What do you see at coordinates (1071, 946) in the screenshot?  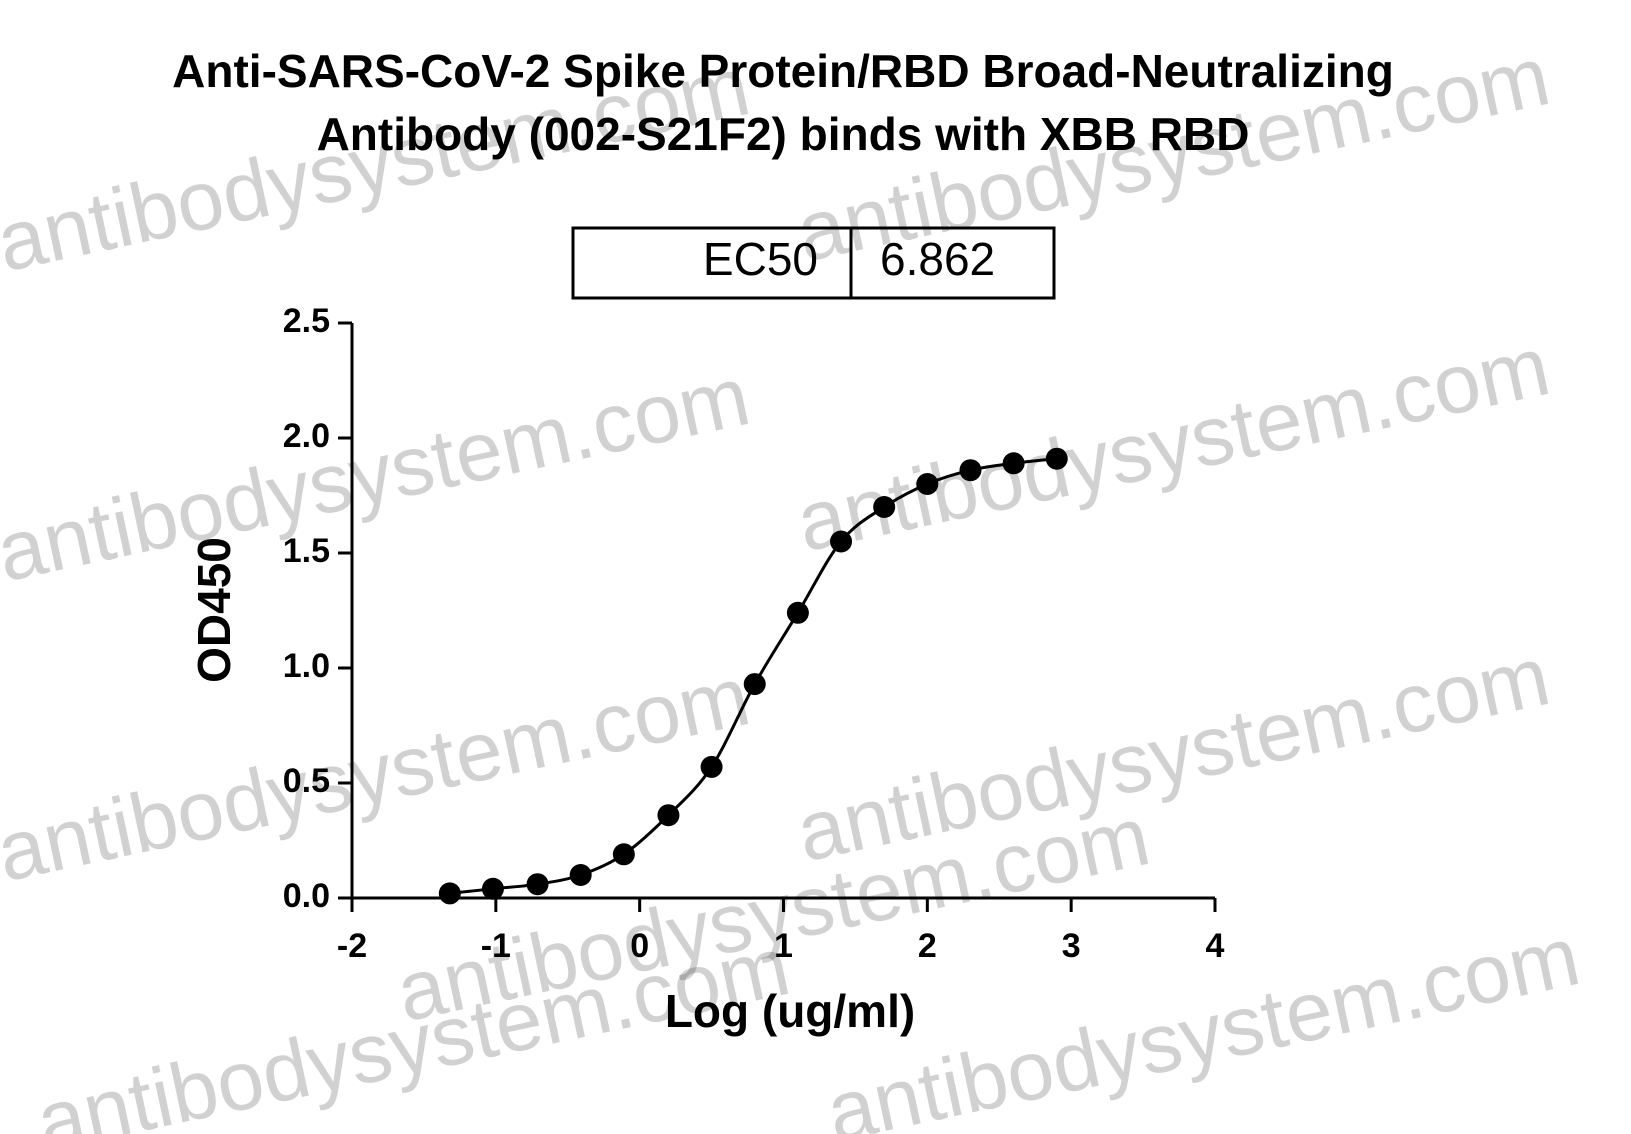 I see `x-tick-label: 3` at bounding box center [1071, 946].